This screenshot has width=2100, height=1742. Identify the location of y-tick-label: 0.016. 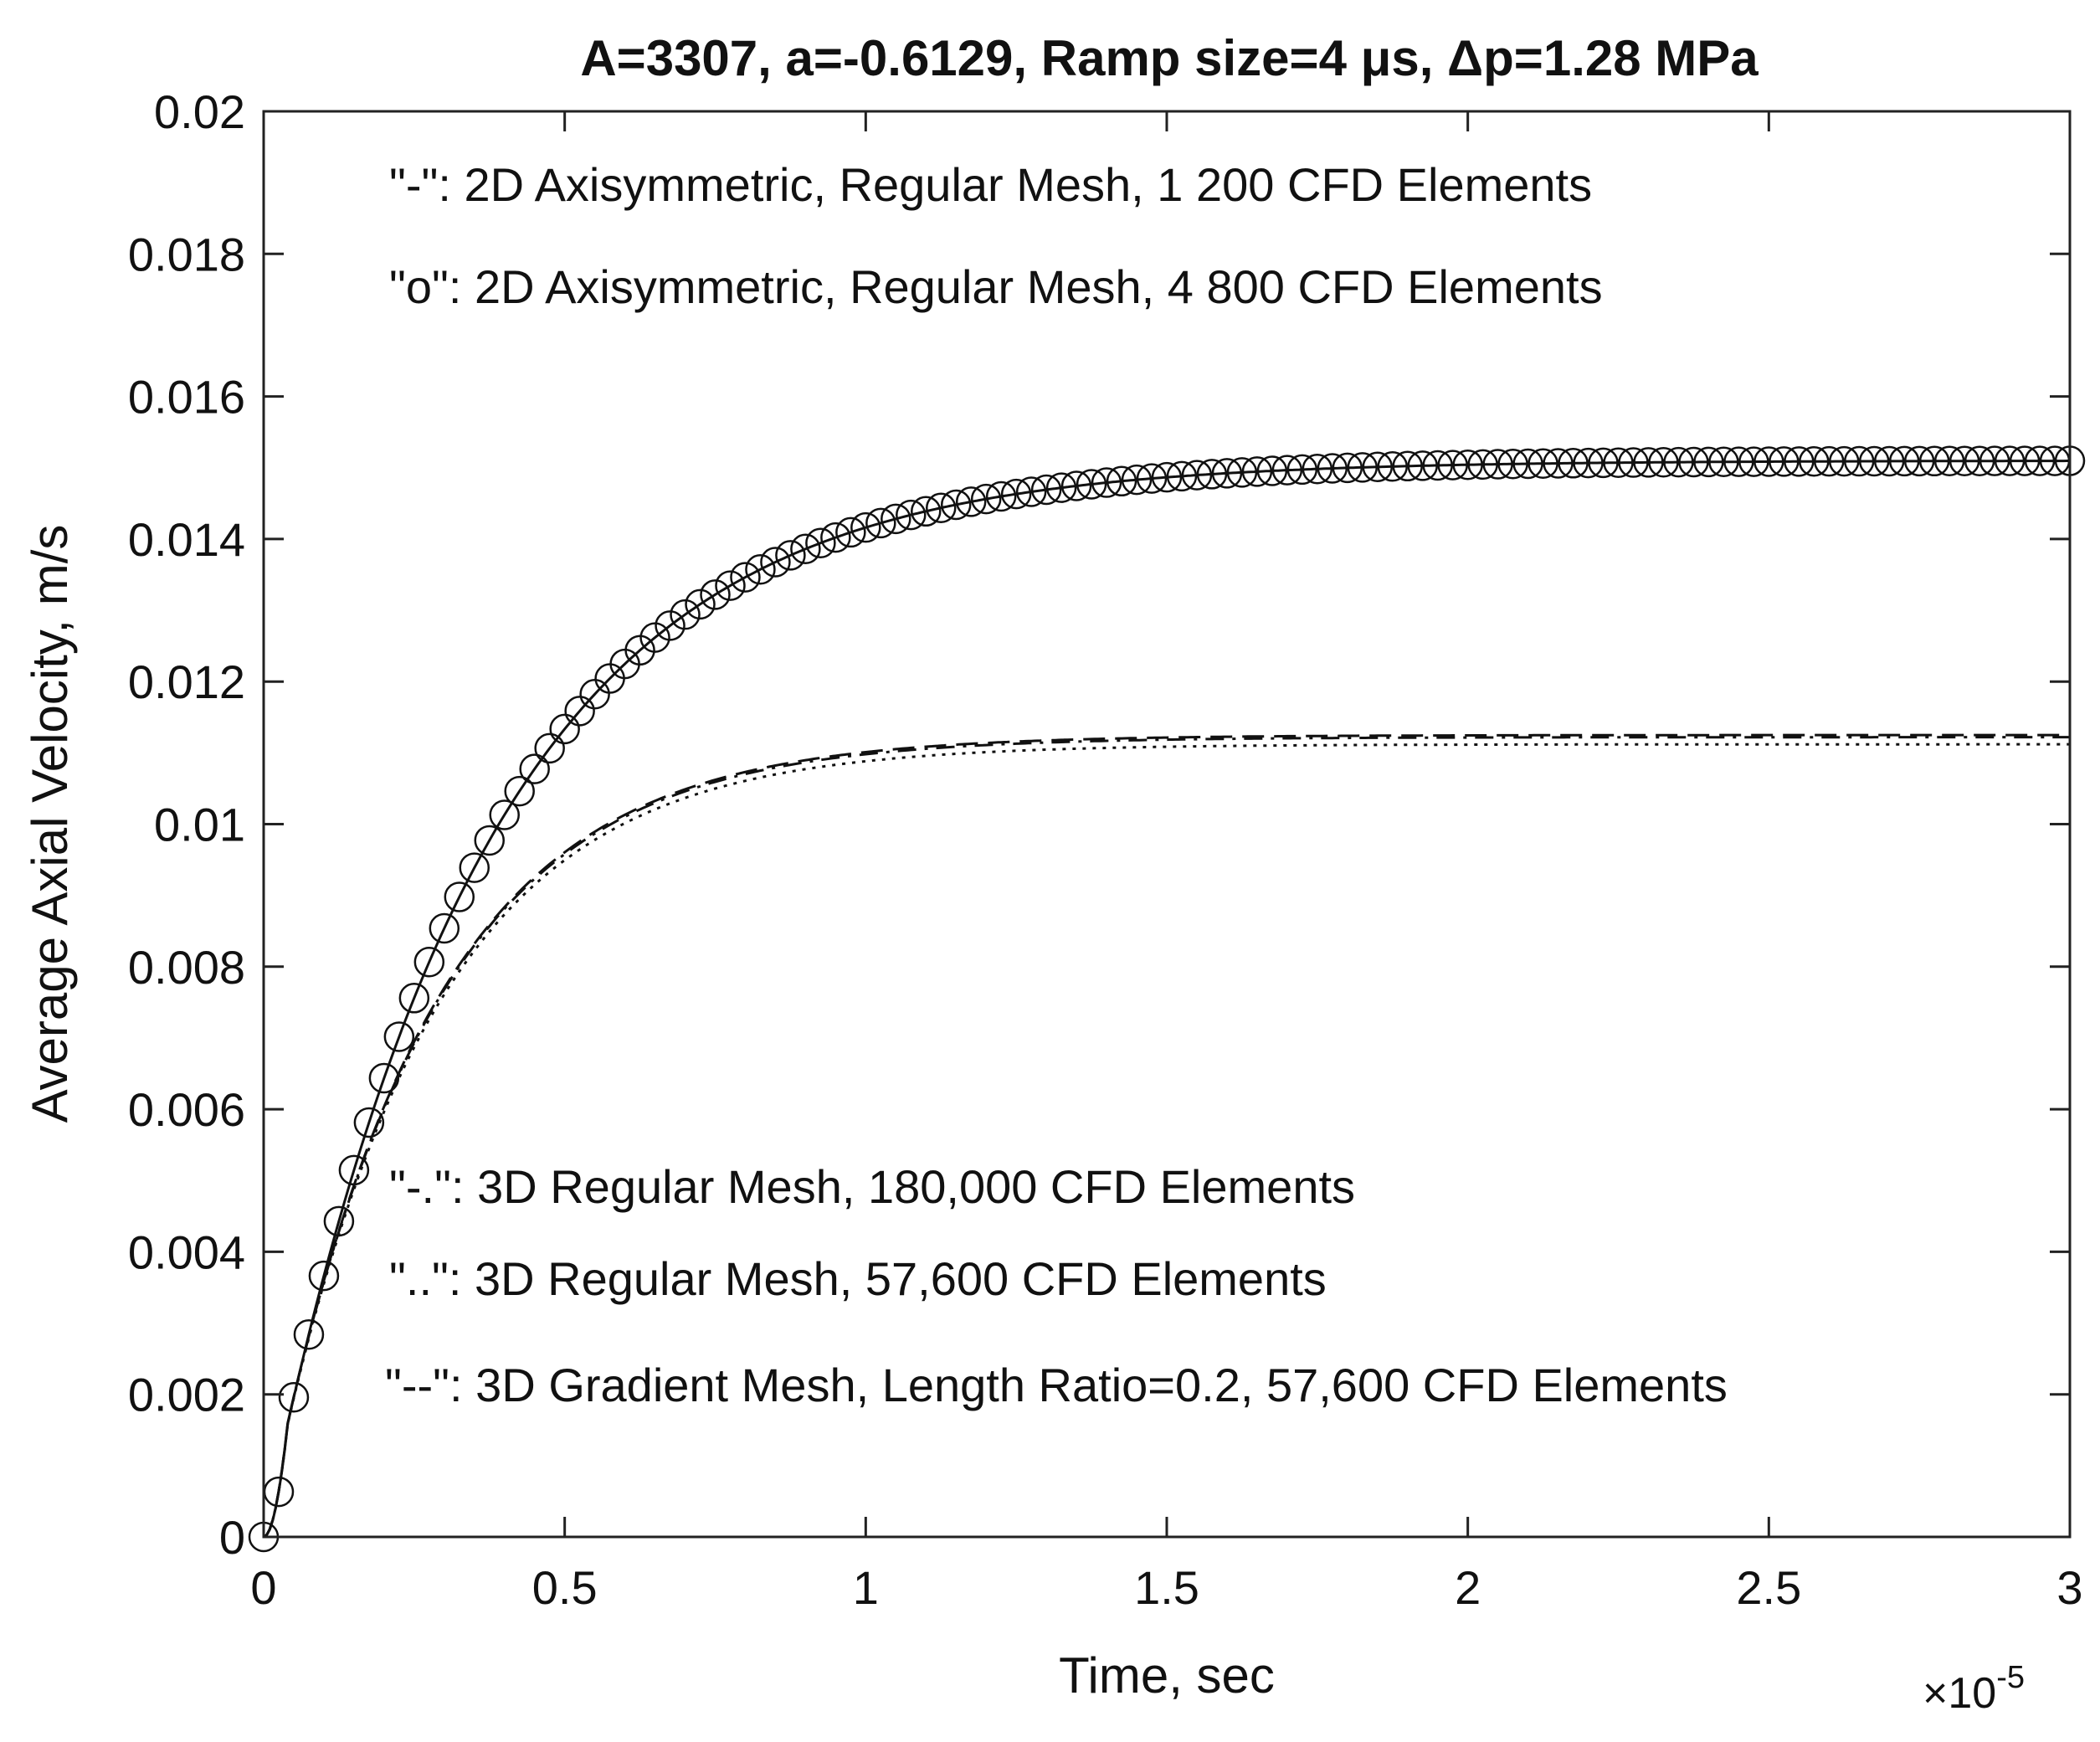
(186, 397).